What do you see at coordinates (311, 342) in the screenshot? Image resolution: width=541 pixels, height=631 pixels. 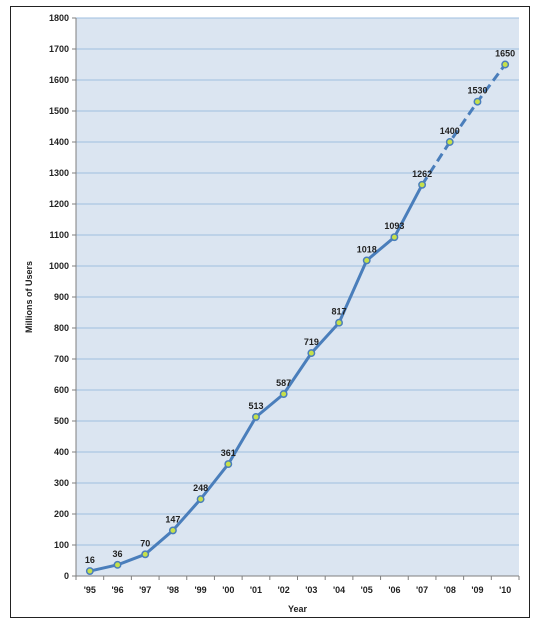 I see `data-label: 719` at bounding box center [311, 342].